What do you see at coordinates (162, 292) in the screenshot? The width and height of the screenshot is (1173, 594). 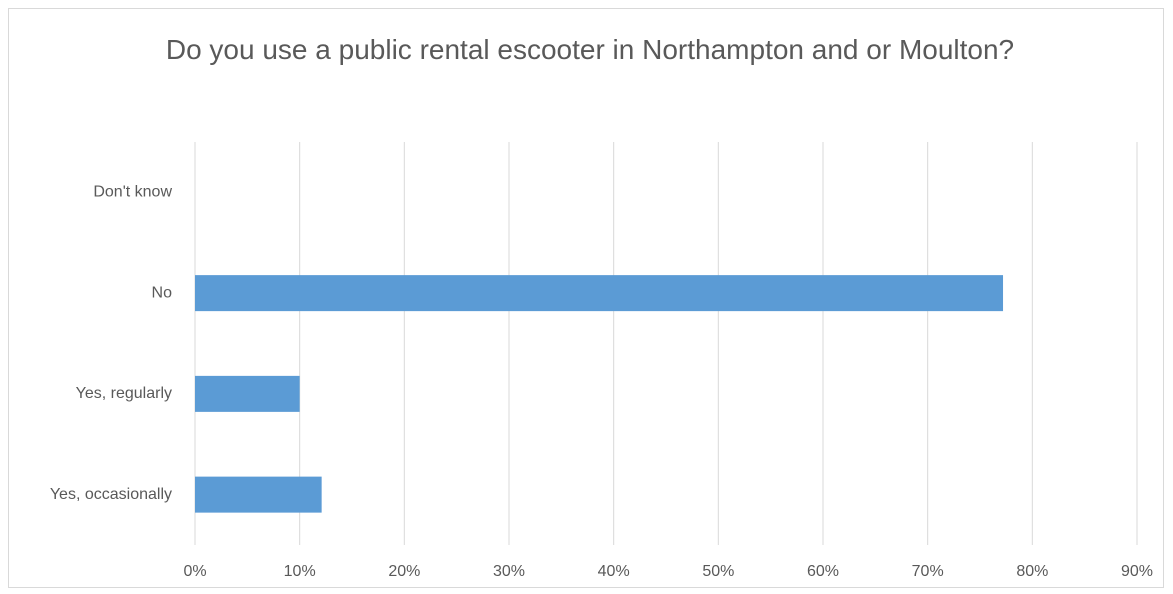 I see `y-tick-label: No` at bounding box center [162, 292].